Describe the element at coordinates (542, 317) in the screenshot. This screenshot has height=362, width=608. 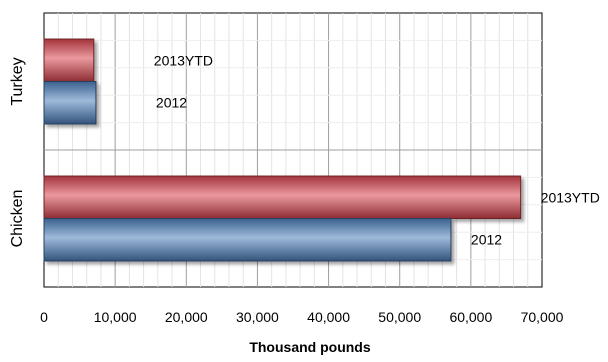
I see `x-tick-label: 70,000` at that location.